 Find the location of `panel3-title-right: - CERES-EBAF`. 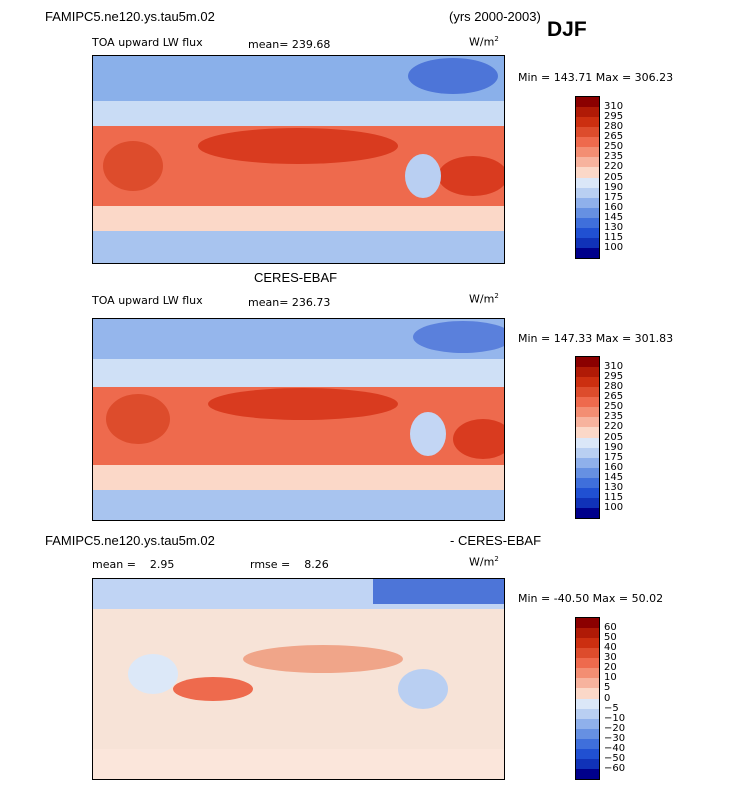

panel3-title-right: - CERES-EBAF is located at coordinates (496, 540).